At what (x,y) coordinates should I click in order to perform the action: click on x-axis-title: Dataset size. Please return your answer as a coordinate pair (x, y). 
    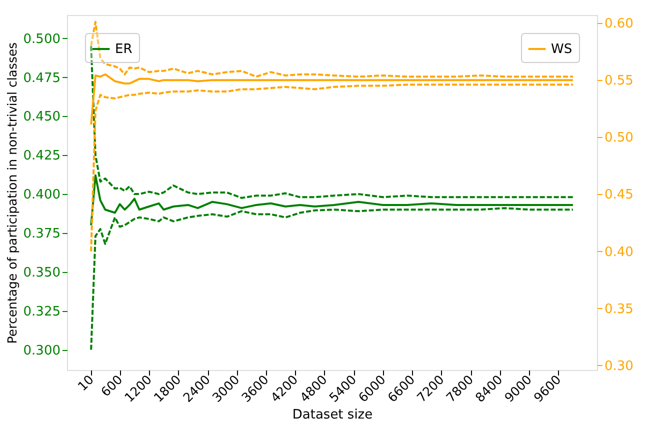
    Looking at the image, I should click on (332, 415).